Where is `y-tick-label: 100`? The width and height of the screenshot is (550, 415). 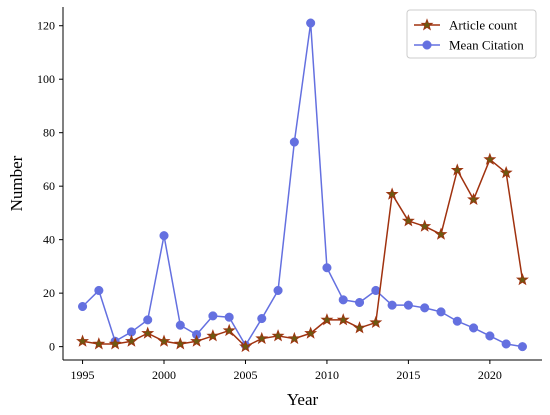
y-tick-label: 100 is located at coordinates (46, 79).